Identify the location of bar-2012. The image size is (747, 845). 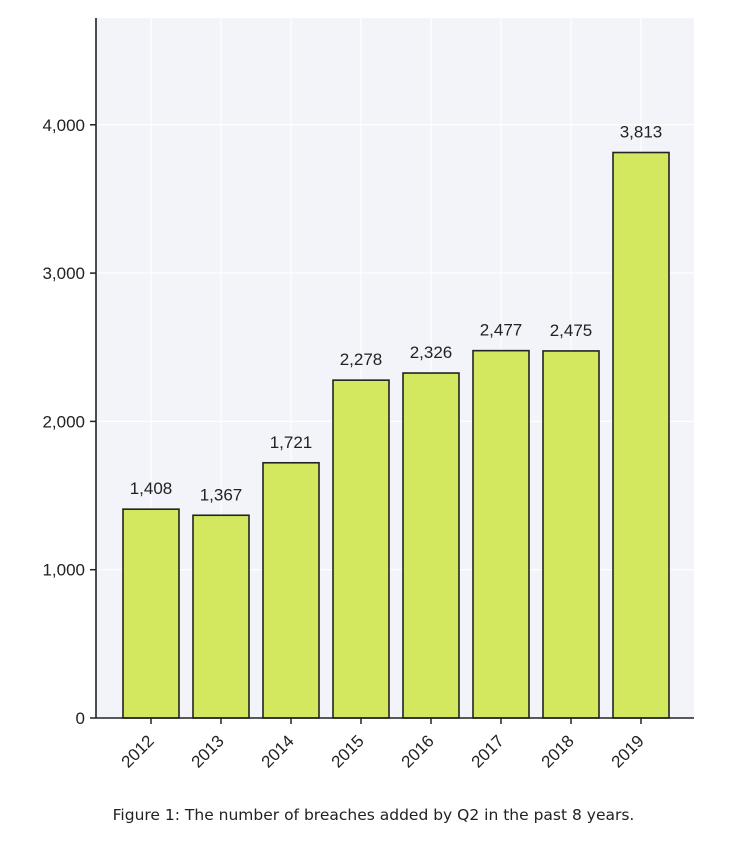
(151, 613).